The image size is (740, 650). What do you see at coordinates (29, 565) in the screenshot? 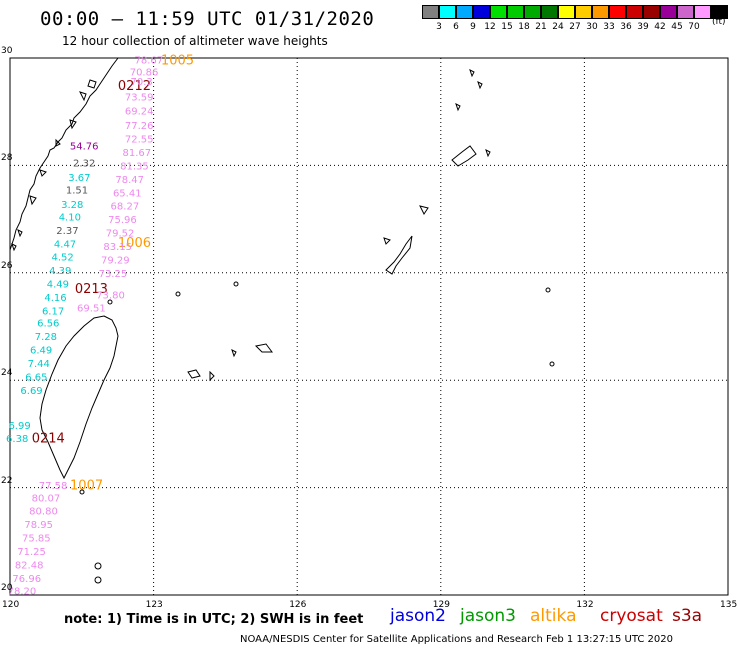
I see `wave-height-value: 82.48` at bounding box center [29, 565].